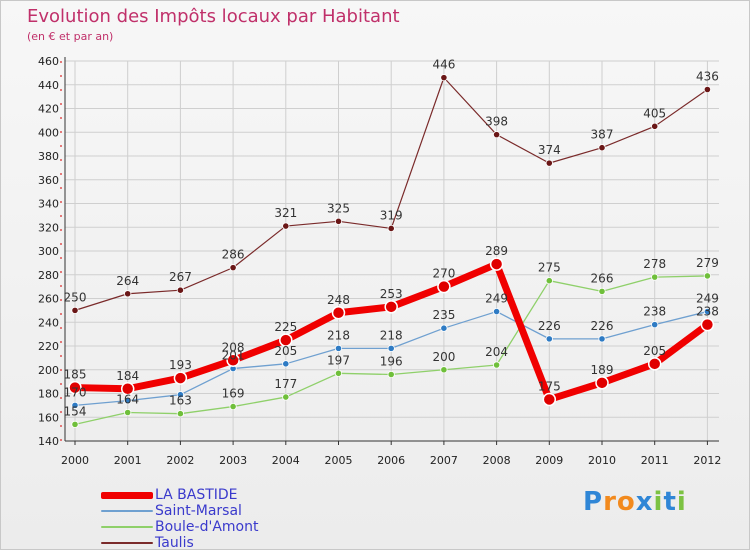 The width and height of the screenshot is (750, 551). I want to click on data-label-boule-d-amont: 204, so click(496, 352).